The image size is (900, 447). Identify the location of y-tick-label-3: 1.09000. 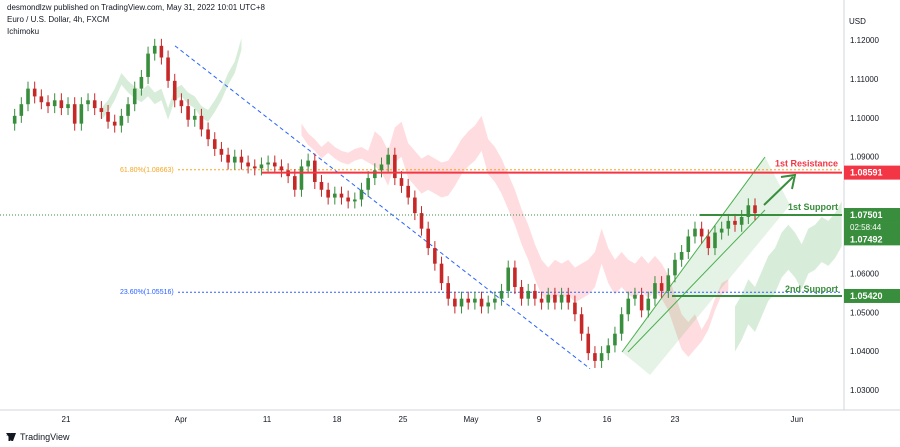
(864, 157).